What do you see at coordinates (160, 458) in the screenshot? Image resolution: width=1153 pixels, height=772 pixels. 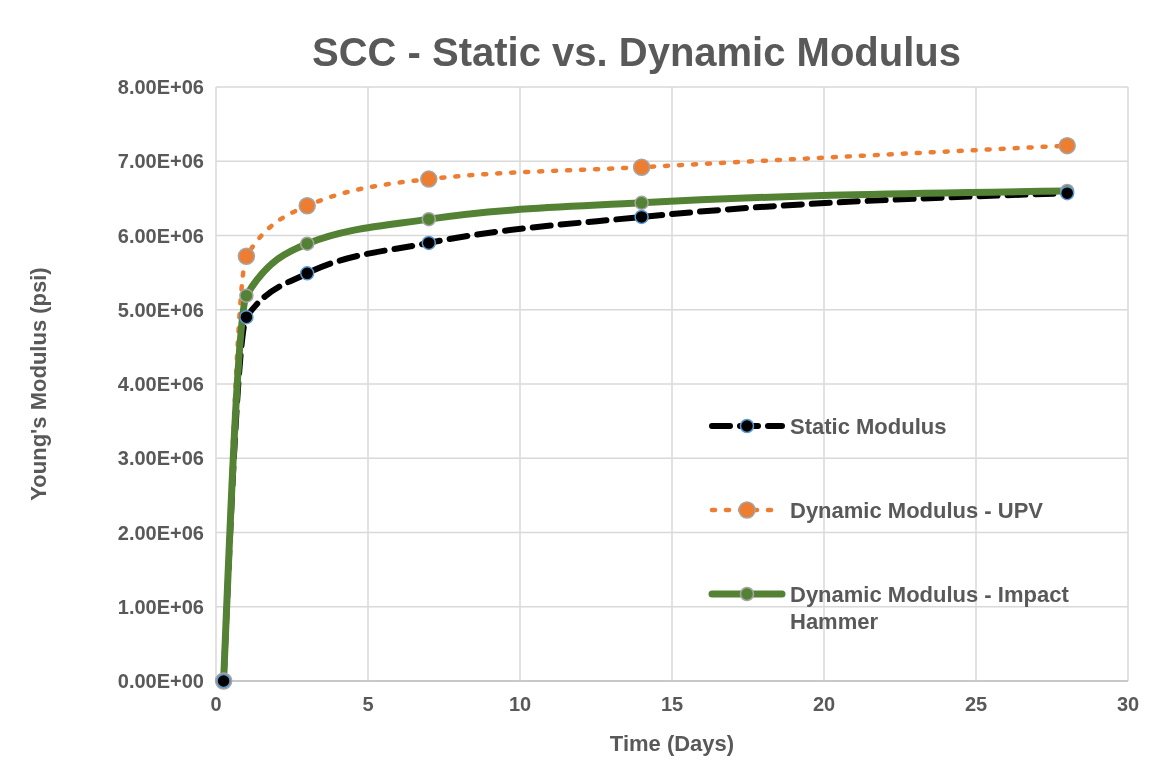 I see `y-tick-label: 3.00E+06` at bounding box center [160, 458].